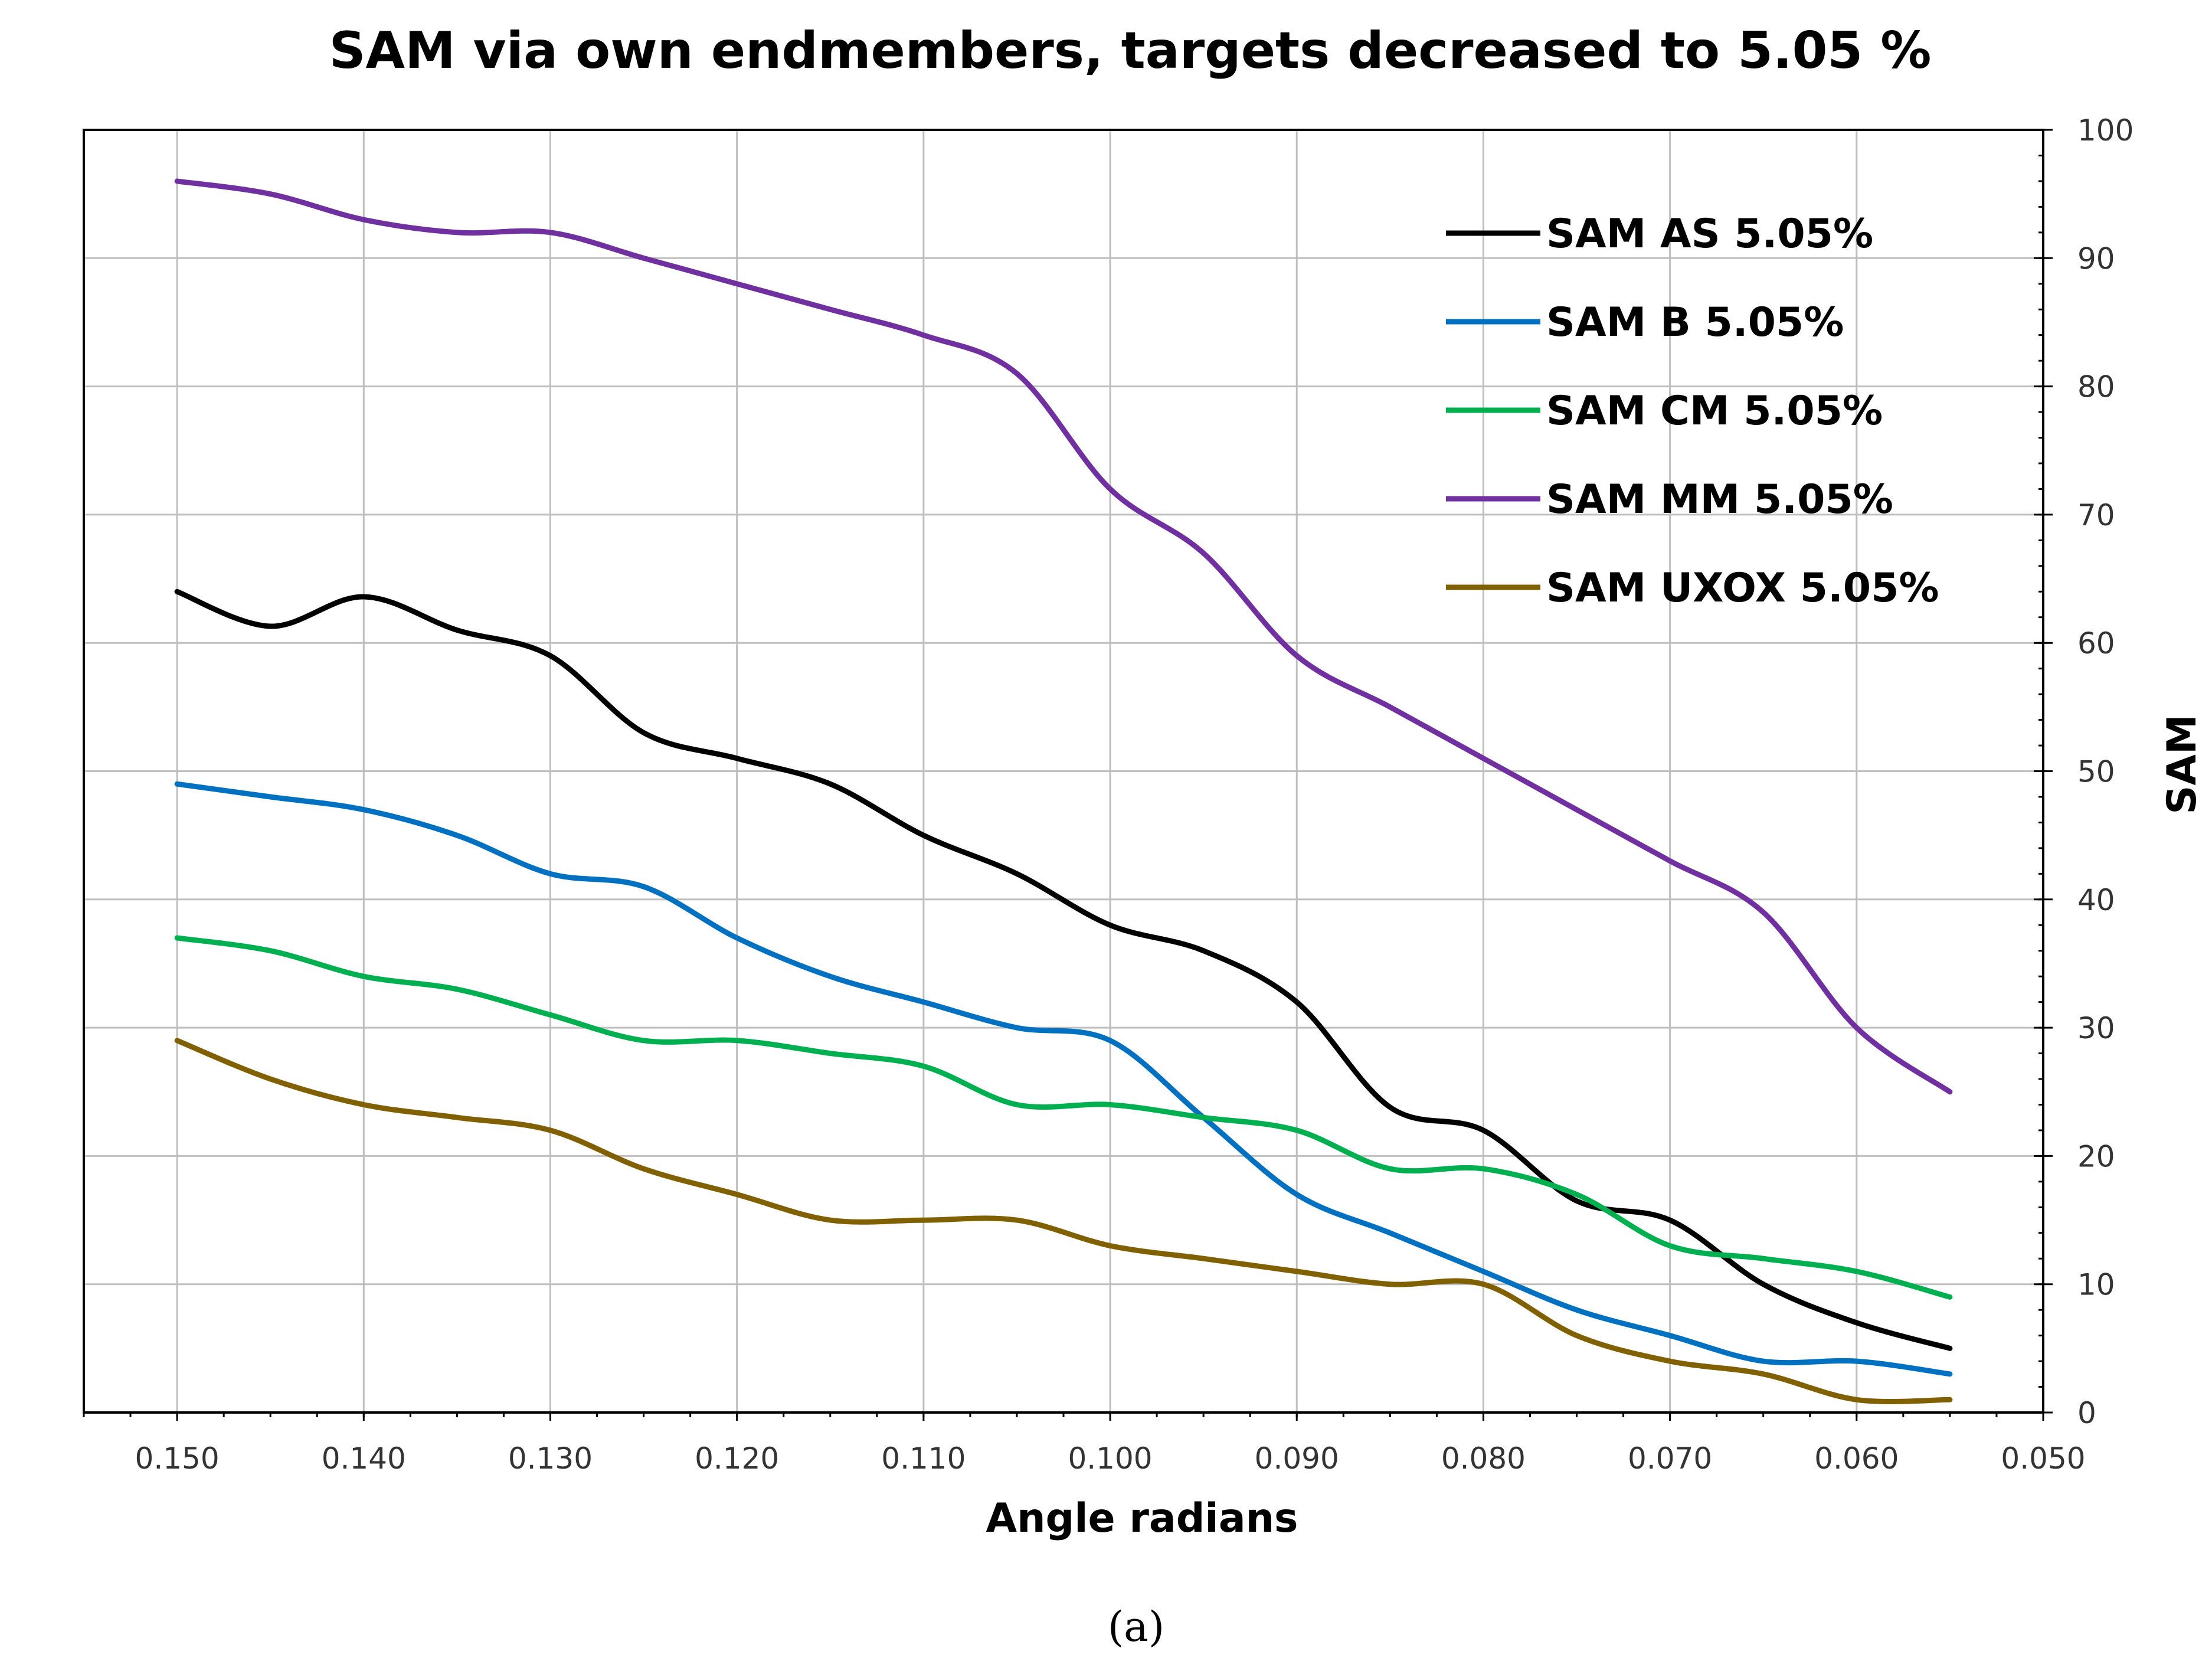 The height and width of the screenshot is (1661, 2212). I want to click on legend-item-sam-uxox-5-05: SAM UXOX 5.05%, so click(1692, 588).